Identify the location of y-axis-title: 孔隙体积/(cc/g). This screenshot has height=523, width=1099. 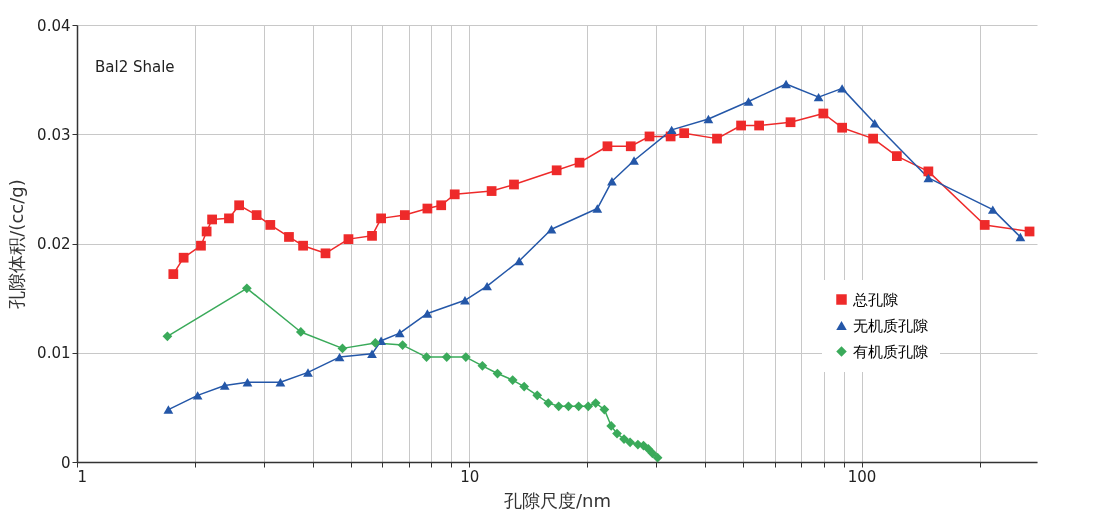
(17, 244).